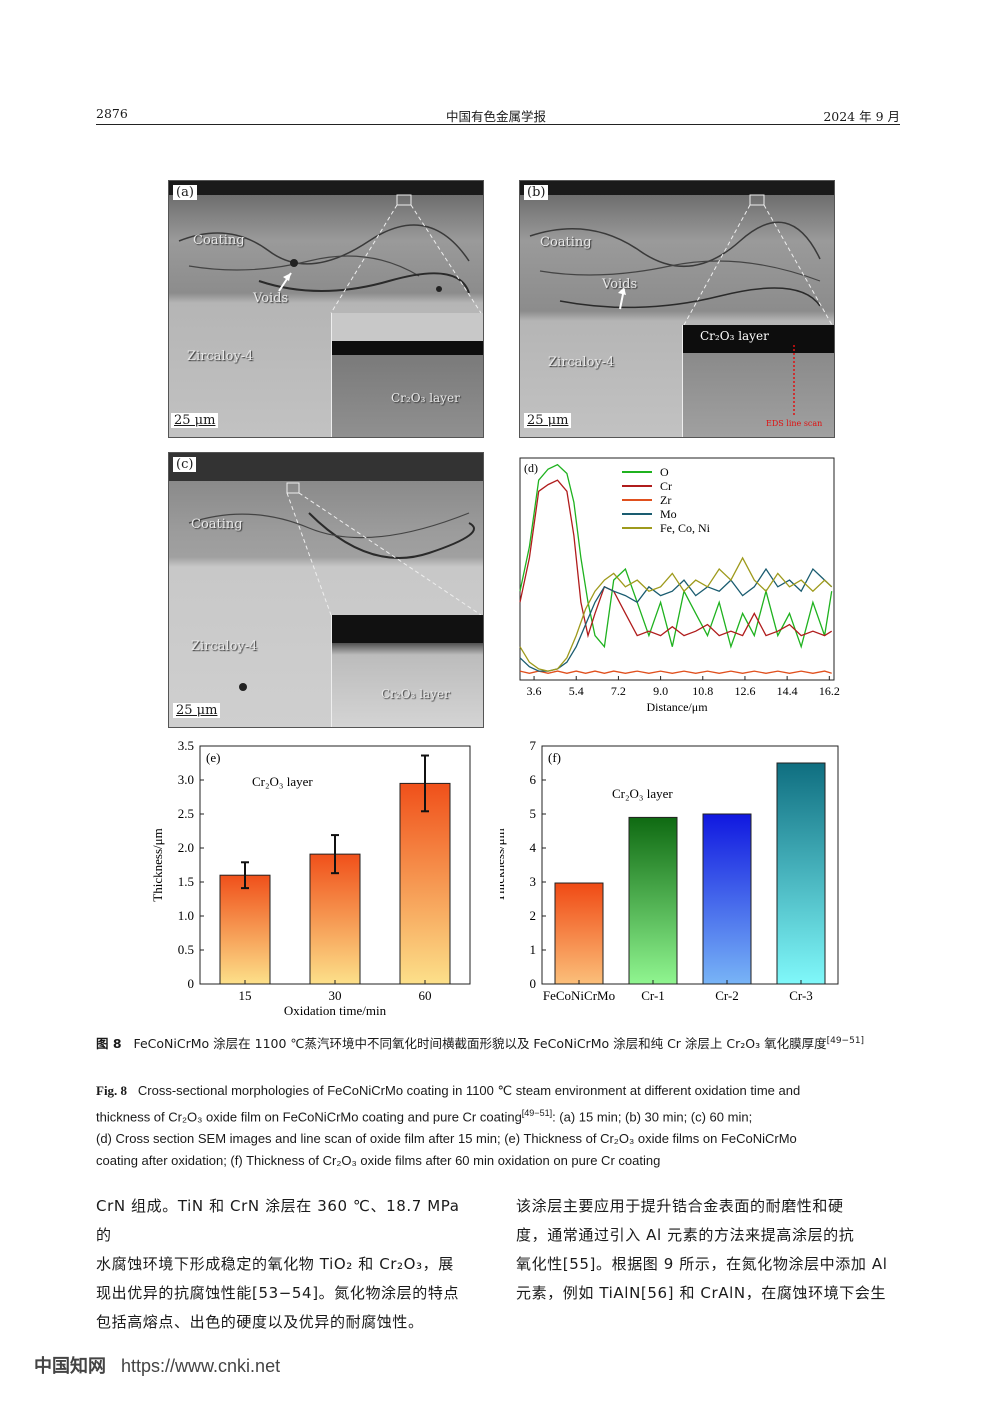 Image resolution: width=992 pixels, height=1403 pixels. What do you see at coordinates (677, 707) in the screenshot?
I see `x-axis-label: Distance/μm` at bounding box center [677, 707].